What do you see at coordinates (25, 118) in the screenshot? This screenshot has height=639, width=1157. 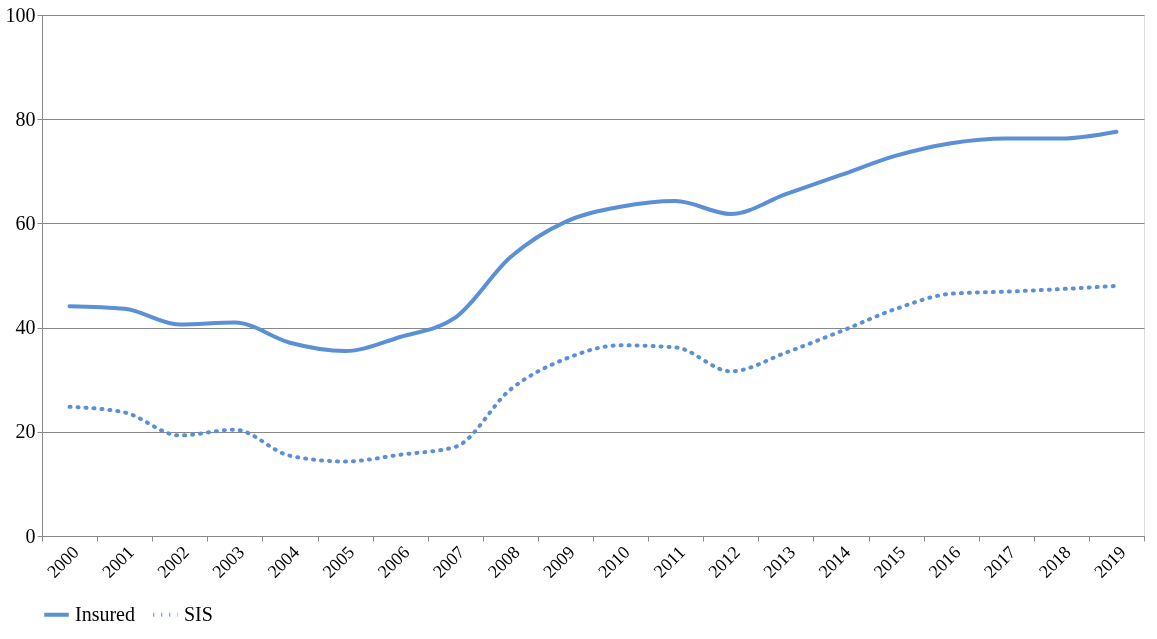 I see `y-tick-label: 80` at bounding box center [25, 118].